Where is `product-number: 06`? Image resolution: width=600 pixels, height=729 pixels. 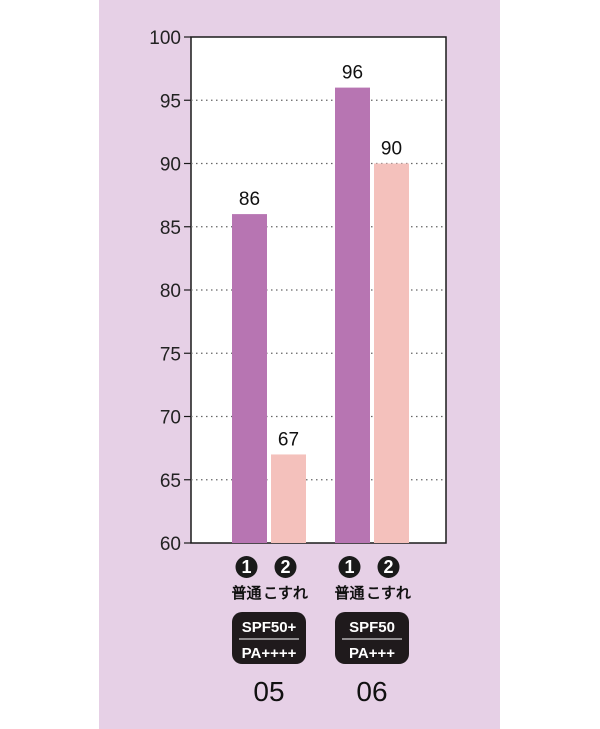
product-number: 06 is located at coordinates (371, 691).